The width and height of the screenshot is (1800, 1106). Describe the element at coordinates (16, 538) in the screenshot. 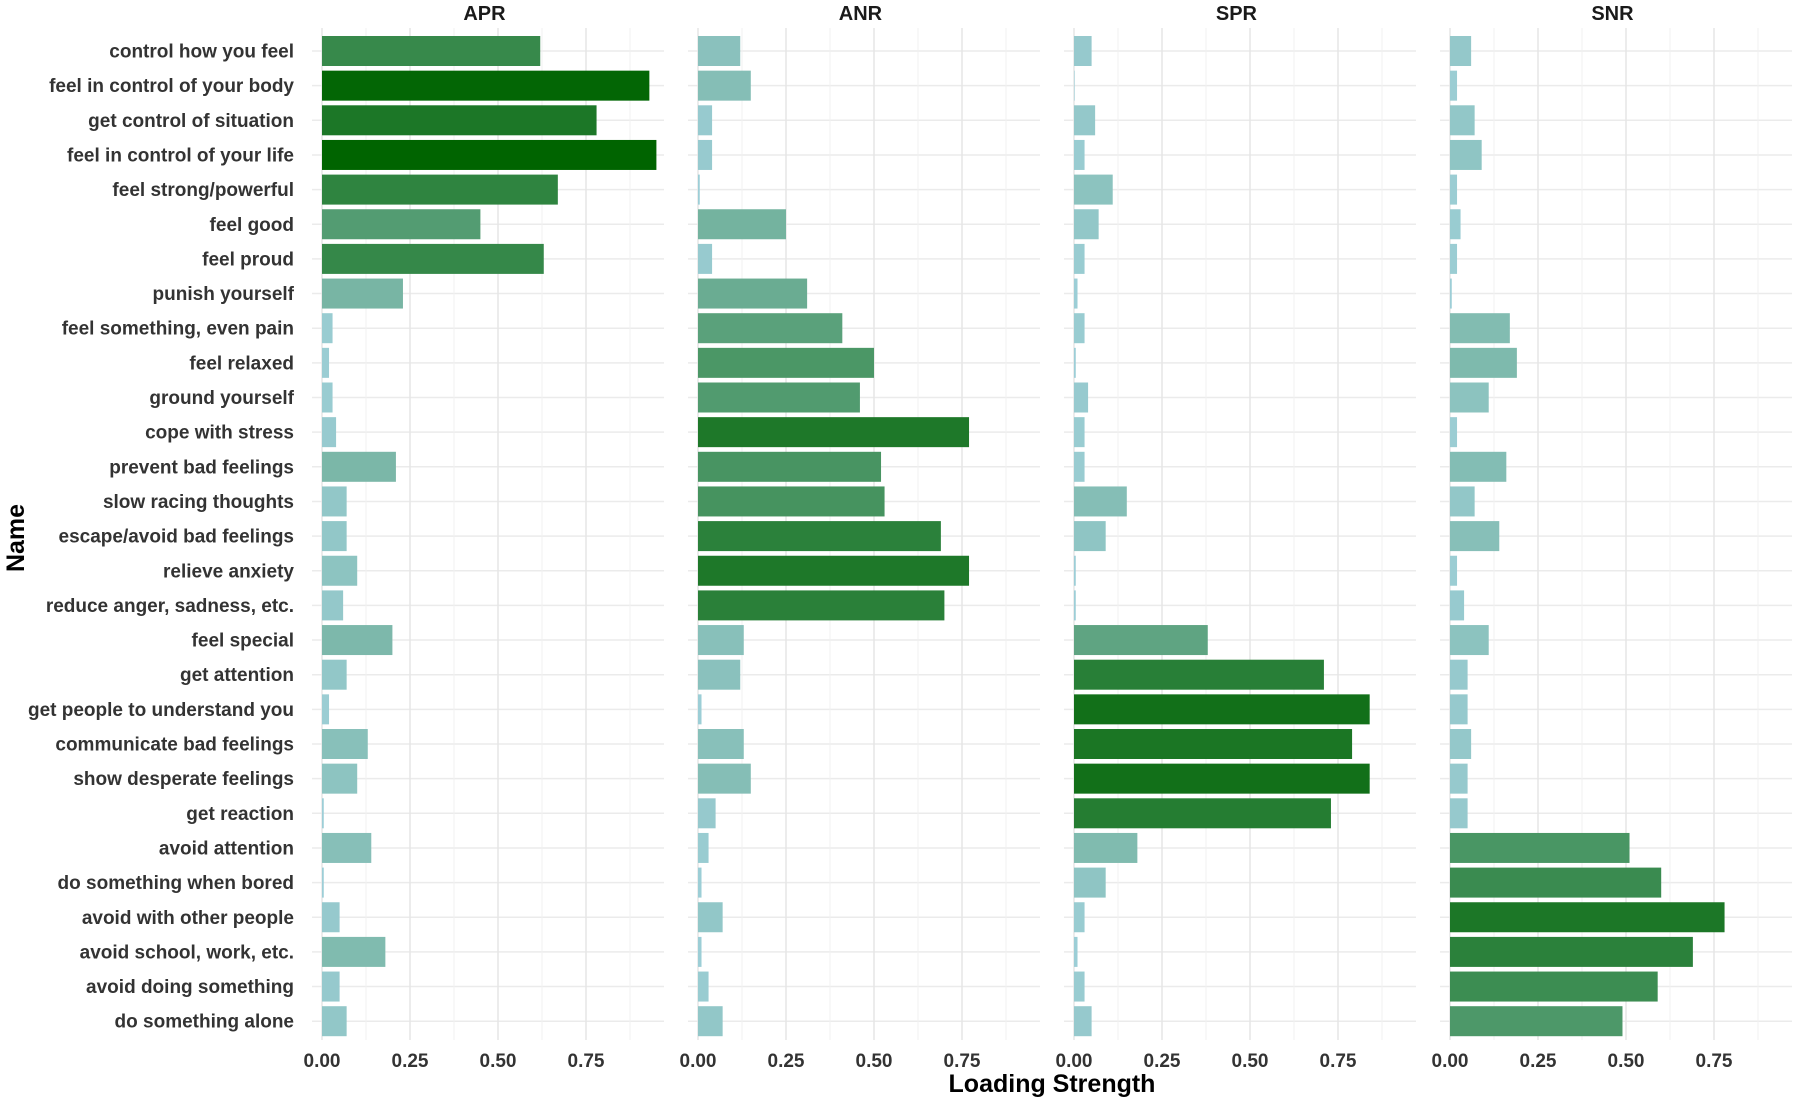

I see `y-axis-title: Name` at that location.